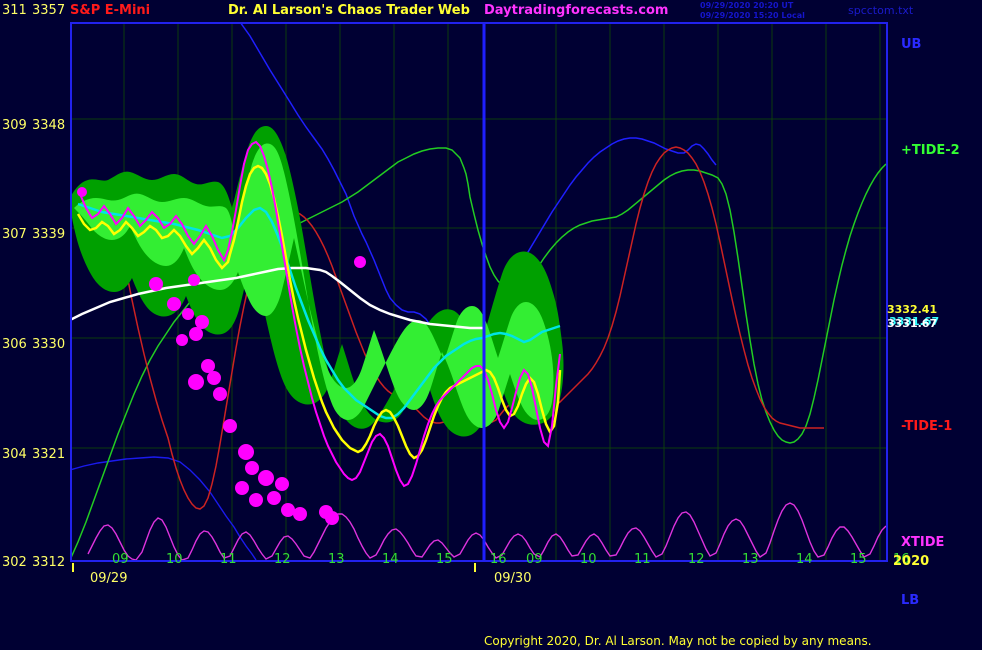  I want to click on timestamp-ut: 09/29/2020 20:20 UT, so click(747, 5).